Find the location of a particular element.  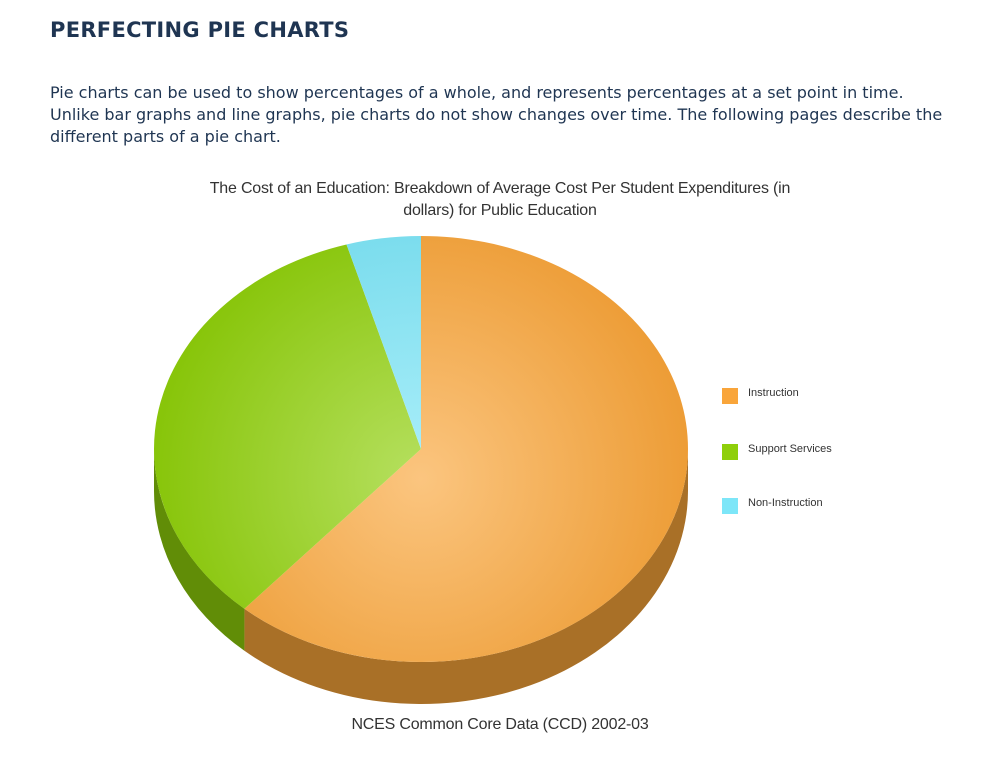

legend-item-non-instruction: Non-Instruction is located at coordinates (790, 505).